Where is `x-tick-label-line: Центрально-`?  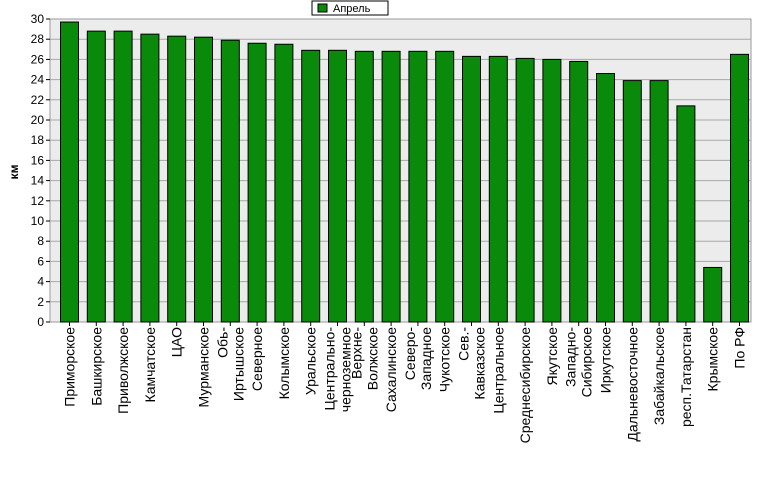 x-tick-label-line: Центрально- is located at coordinates (330, 369).